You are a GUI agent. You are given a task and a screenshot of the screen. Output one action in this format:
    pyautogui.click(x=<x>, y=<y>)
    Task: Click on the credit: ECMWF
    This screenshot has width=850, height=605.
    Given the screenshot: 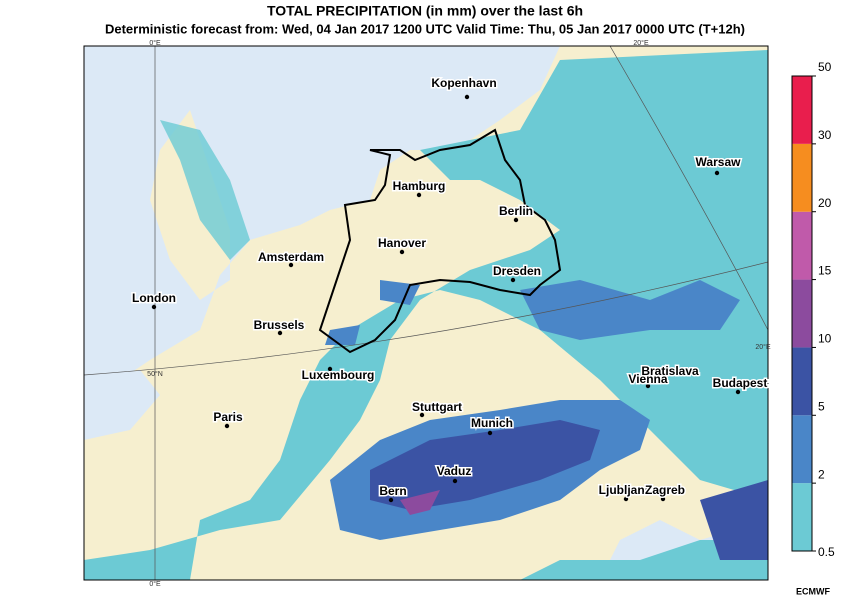 What is the action you would take?
    pyautogui.click(x=813, y=591)
    